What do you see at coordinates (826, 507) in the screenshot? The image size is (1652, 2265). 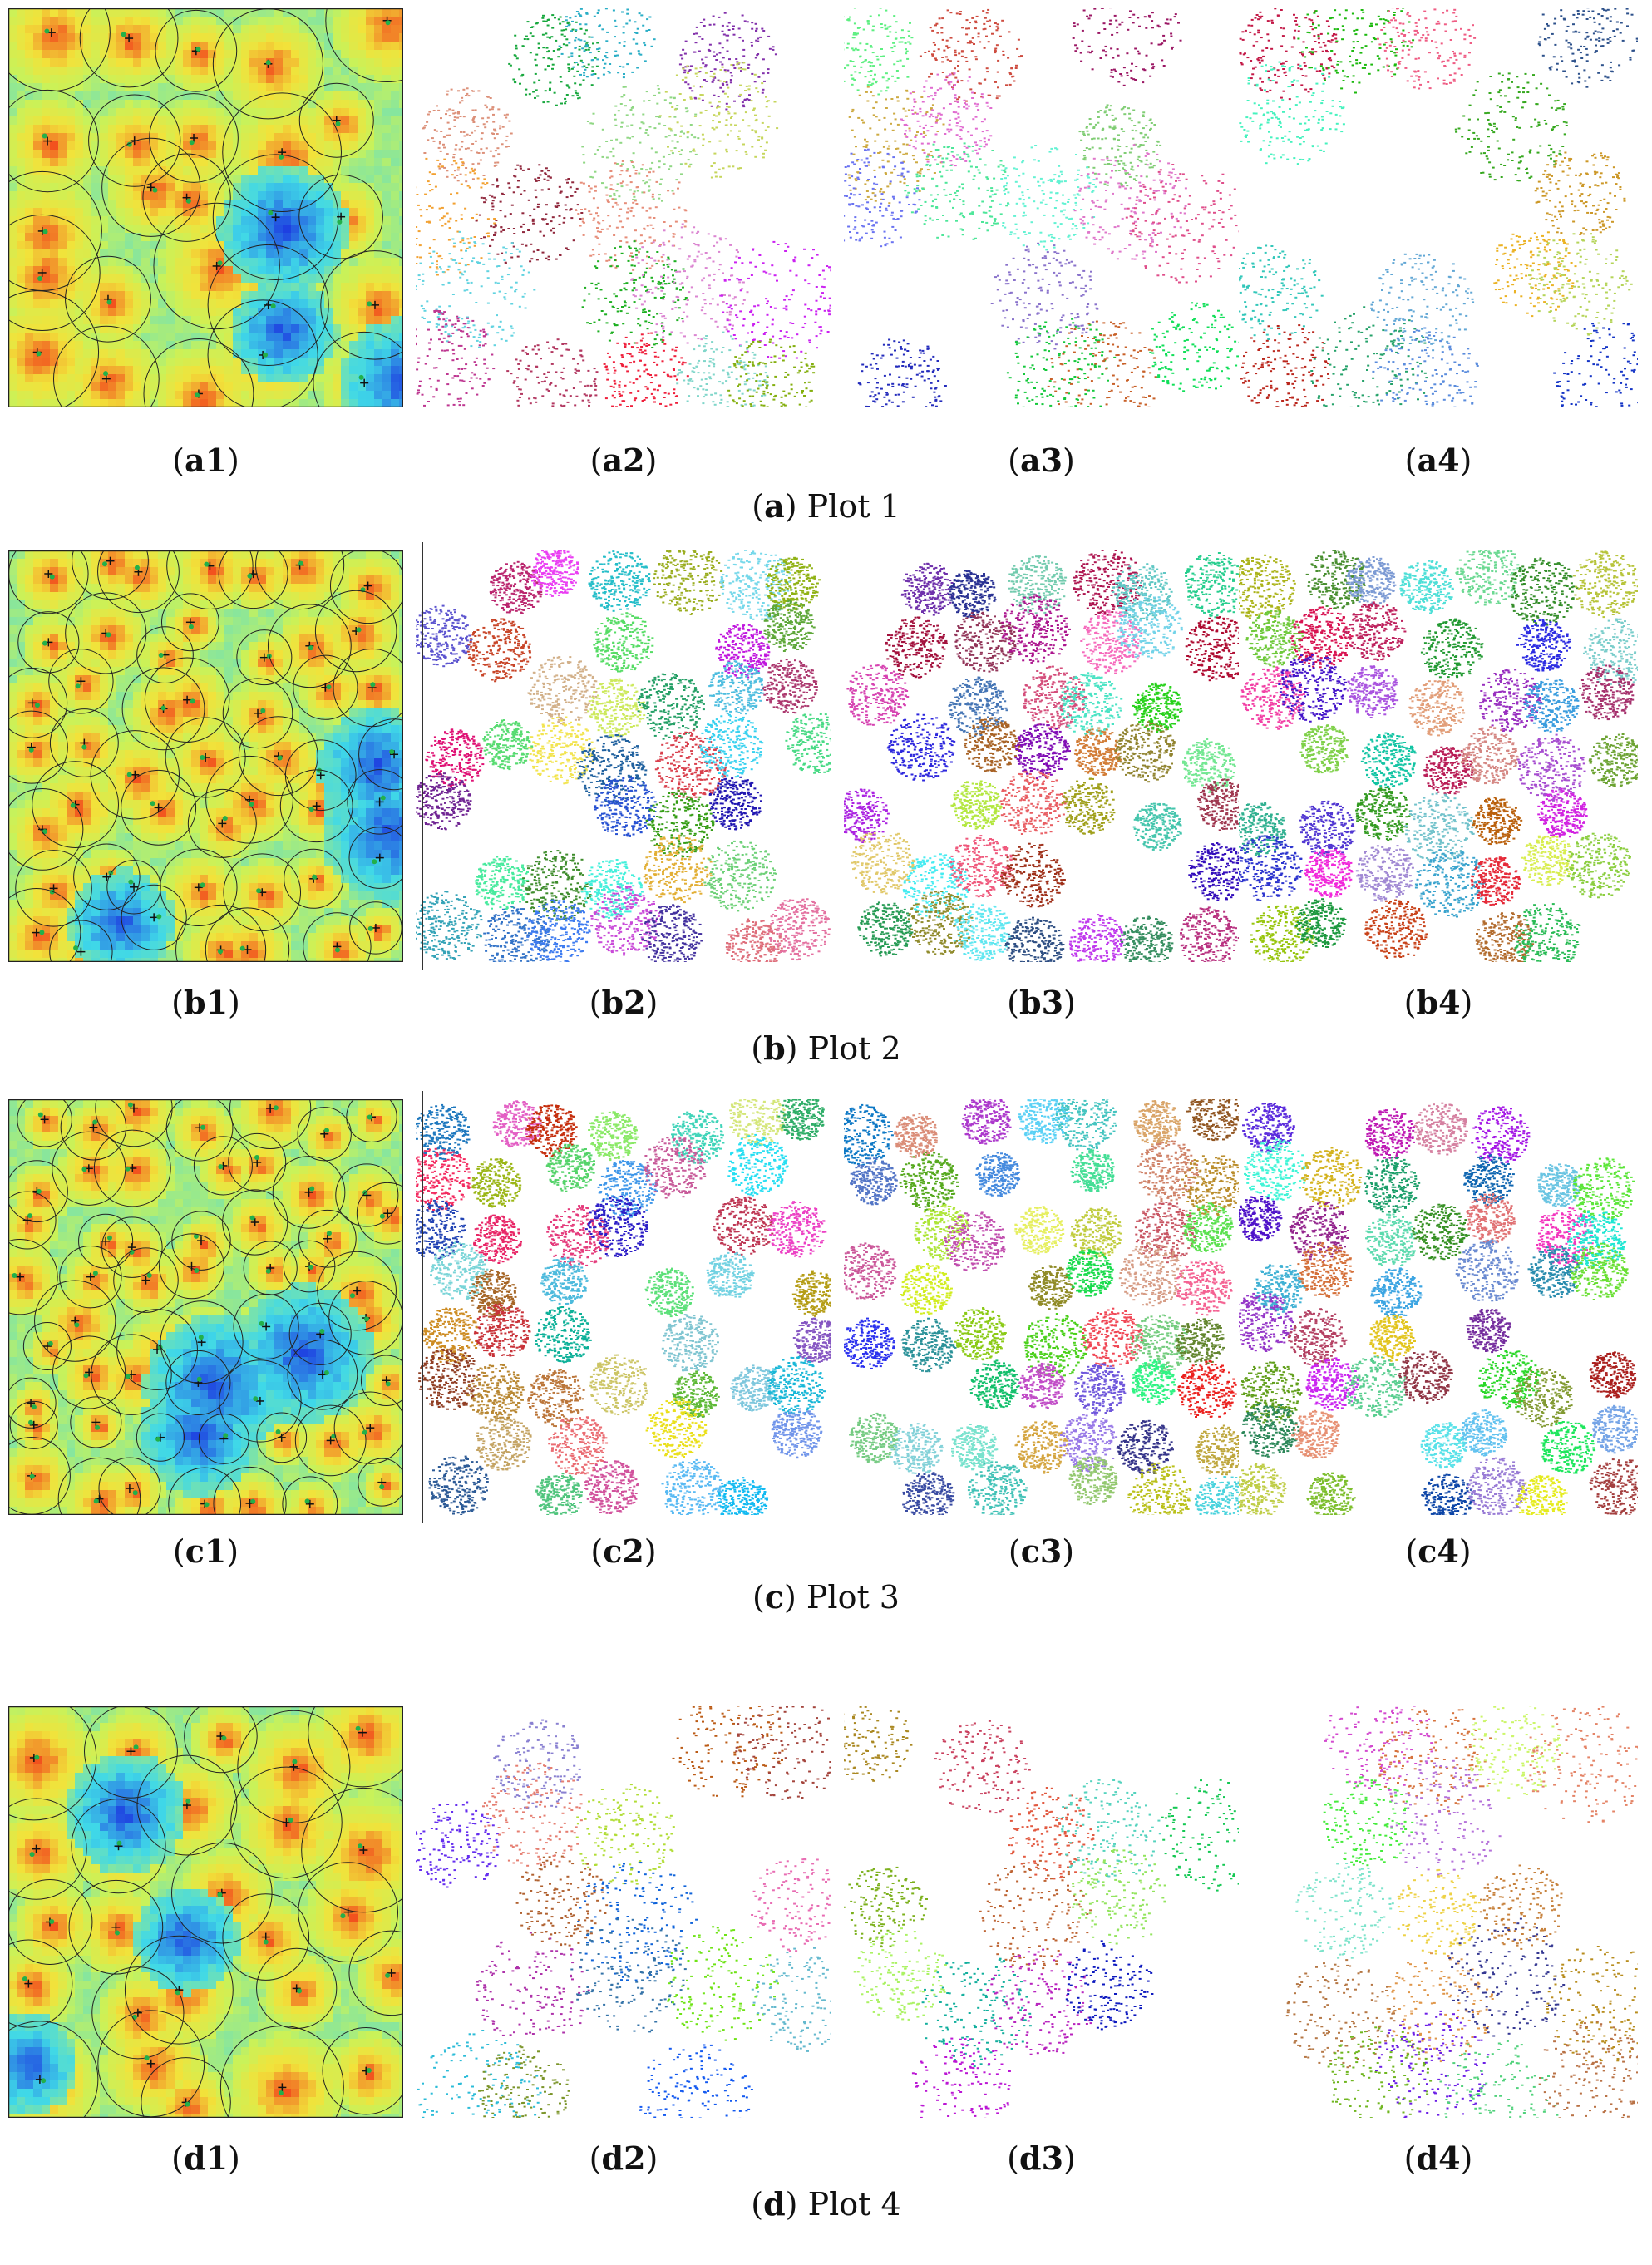 I see `plot-caption: (a) Plot 1` at bounding box center [826, 507].